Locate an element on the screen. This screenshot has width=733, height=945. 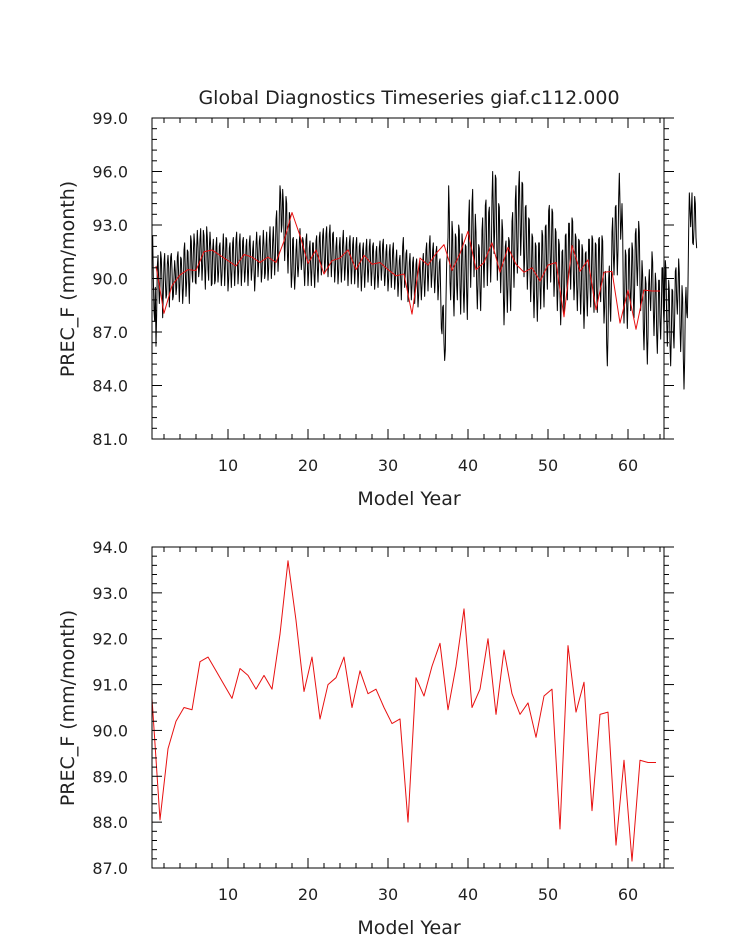
y-tick-label: 81.0 is located at coordinates (110, 439).